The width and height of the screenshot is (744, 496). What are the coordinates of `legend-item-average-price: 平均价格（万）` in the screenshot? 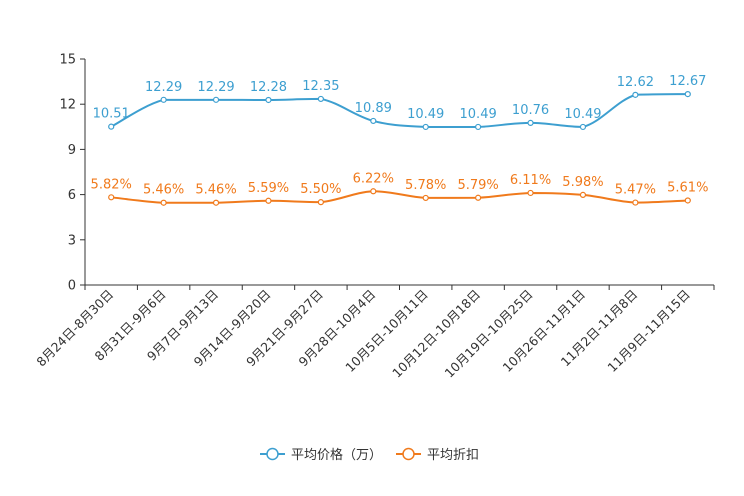 It's located at (321, 455).